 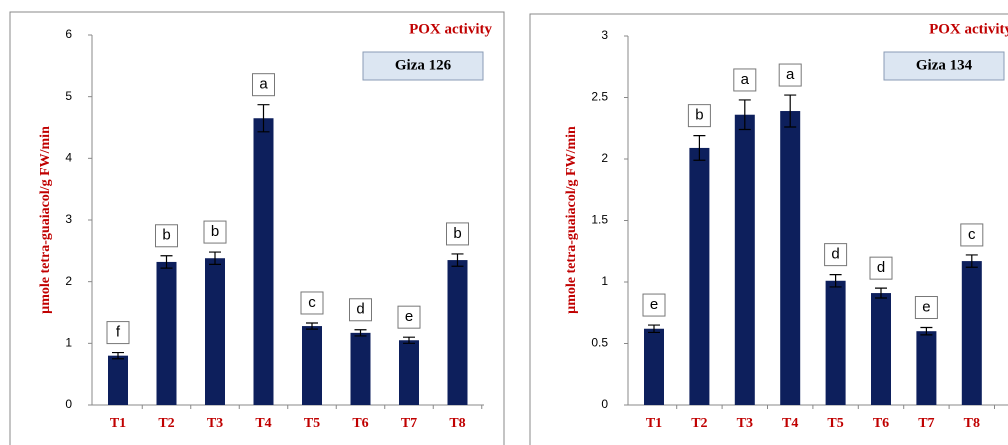 What do you see at coordinates (599, 220) in the screenshot?
I see `y-tick-label: 1.5` at bounding box center [599, 220].